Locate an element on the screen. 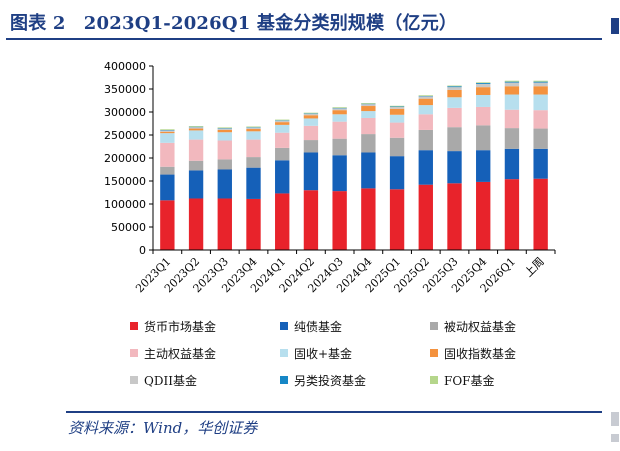  legend-label: 固收指数基金 is located at coordinates (480, 353).